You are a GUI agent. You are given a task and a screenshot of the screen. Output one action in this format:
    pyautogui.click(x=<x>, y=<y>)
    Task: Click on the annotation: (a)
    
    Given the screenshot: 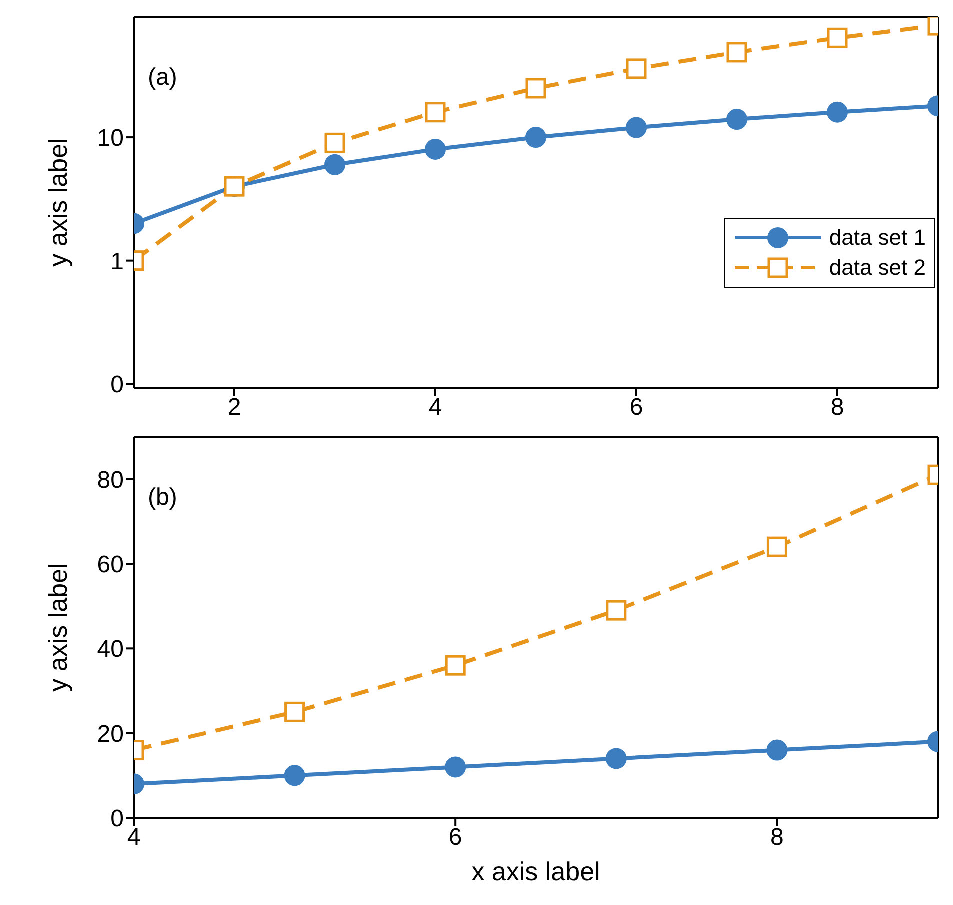 What is the action you would take?
    pyautogui.click(x=163, y=78)
    